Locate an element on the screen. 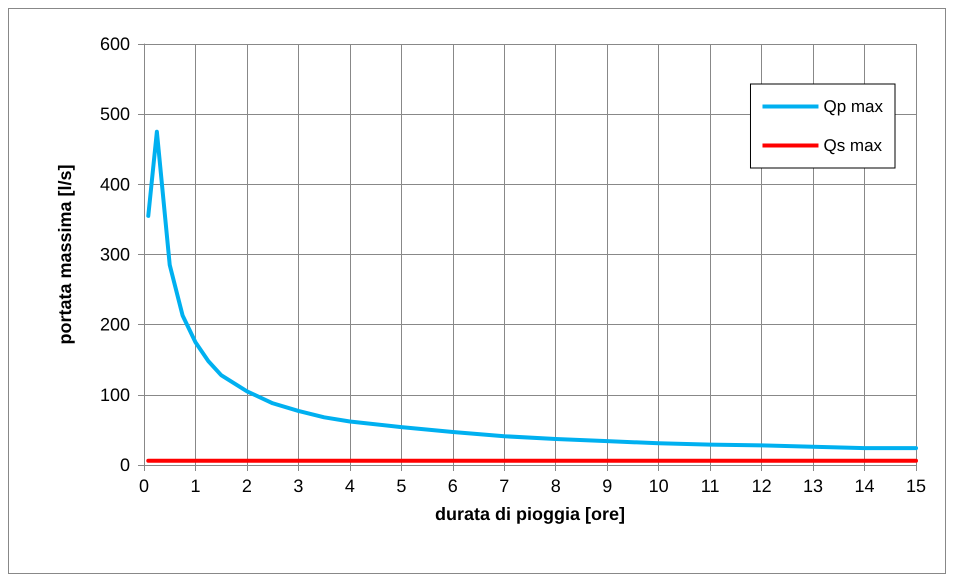 Image resolution: width=954 pixels, height=582 pixels. x-tick-label: 2 is located at coordinates (247, 486).